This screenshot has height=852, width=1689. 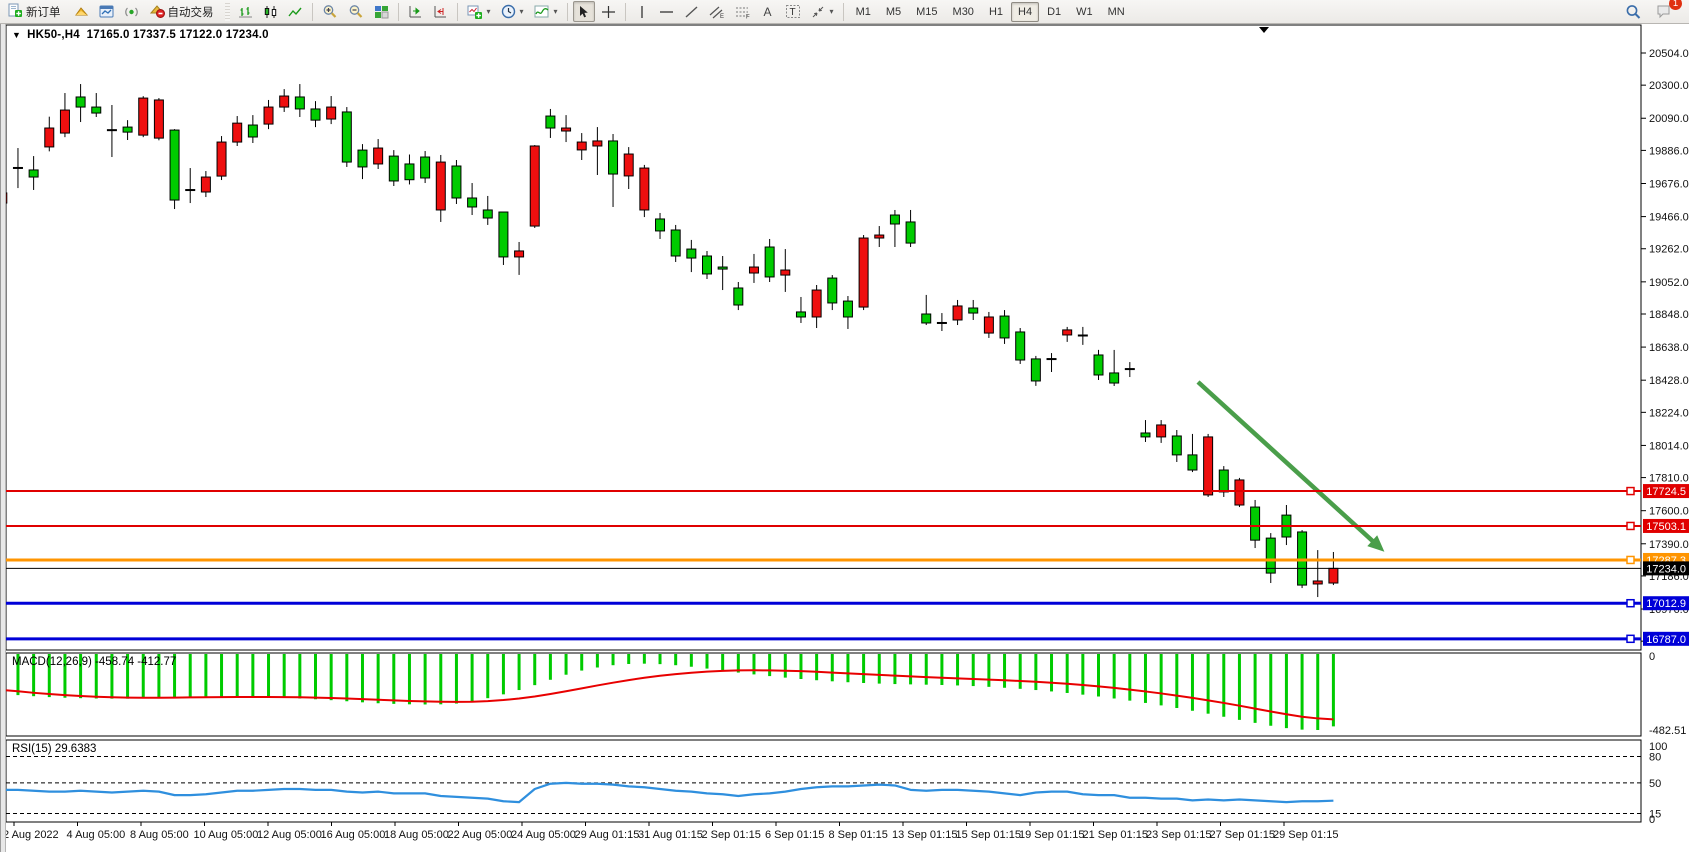 I want to click on zoom-in-button, so click(x=330, y=11).